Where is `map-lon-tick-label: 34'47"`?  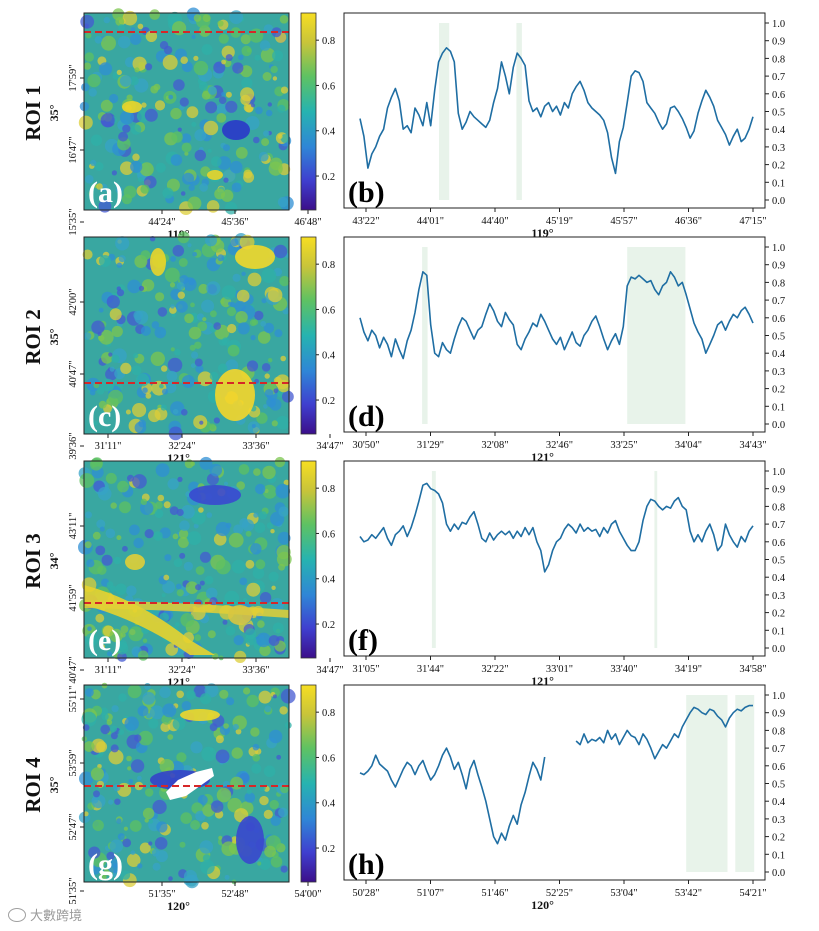 map-lon-tick-label: 34'47" is located at coordinates (329, 446).